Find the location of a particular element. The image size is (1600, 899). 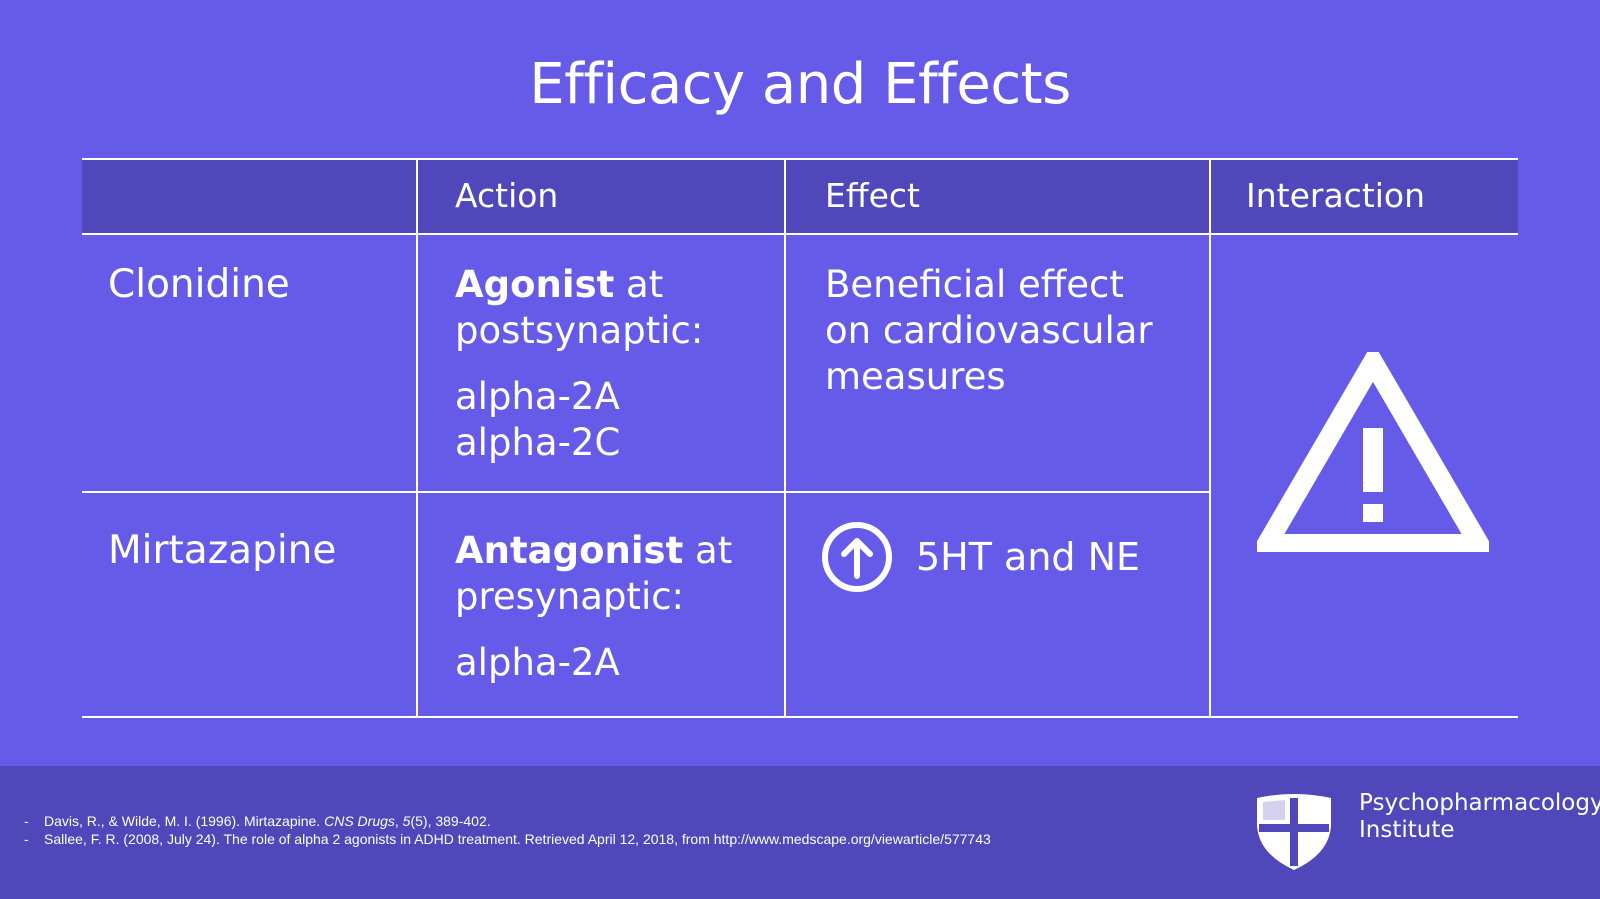

reference-pages: (5), 389-402. is located at coordinates (450, 821).